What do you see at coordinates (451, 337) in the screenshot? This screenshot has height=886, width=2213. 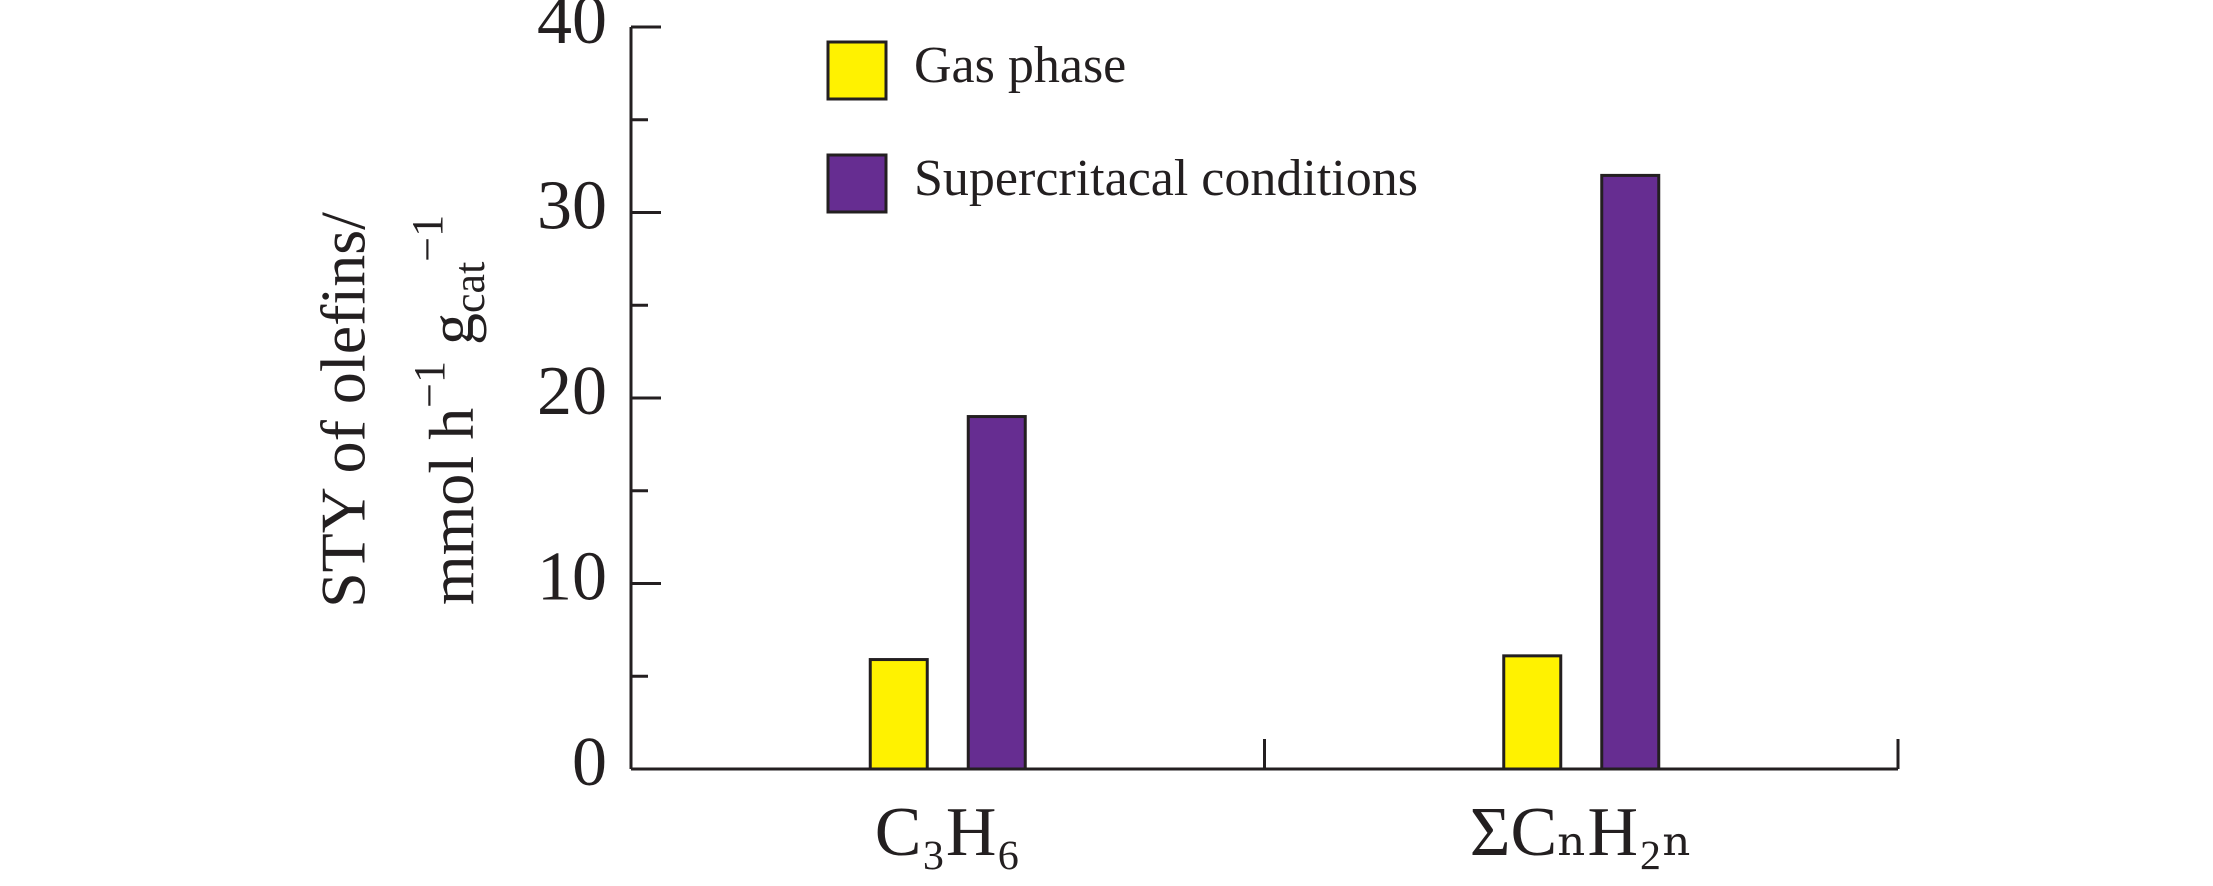 I see `unit-part: g` at bounding box center [451, 337].